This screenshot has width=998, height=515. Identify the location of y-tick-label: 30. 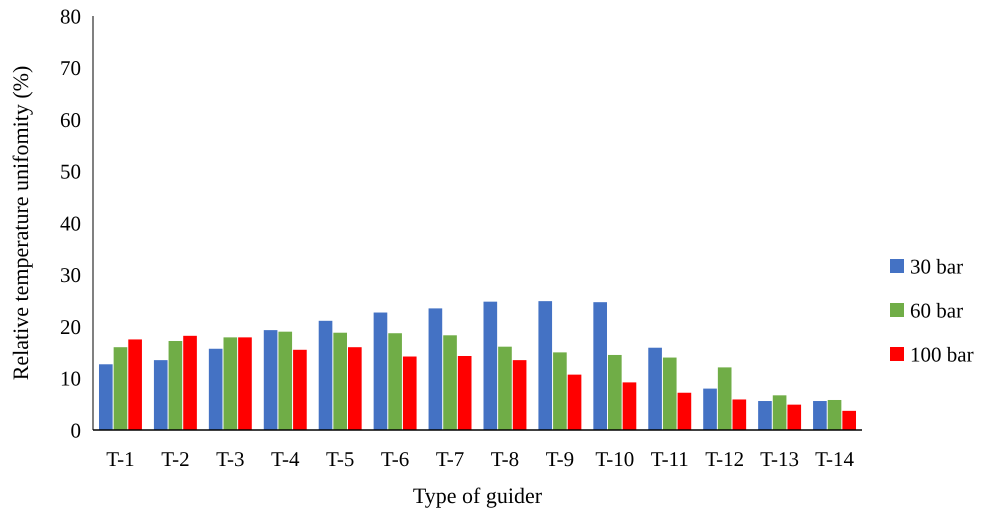
(70, 275).